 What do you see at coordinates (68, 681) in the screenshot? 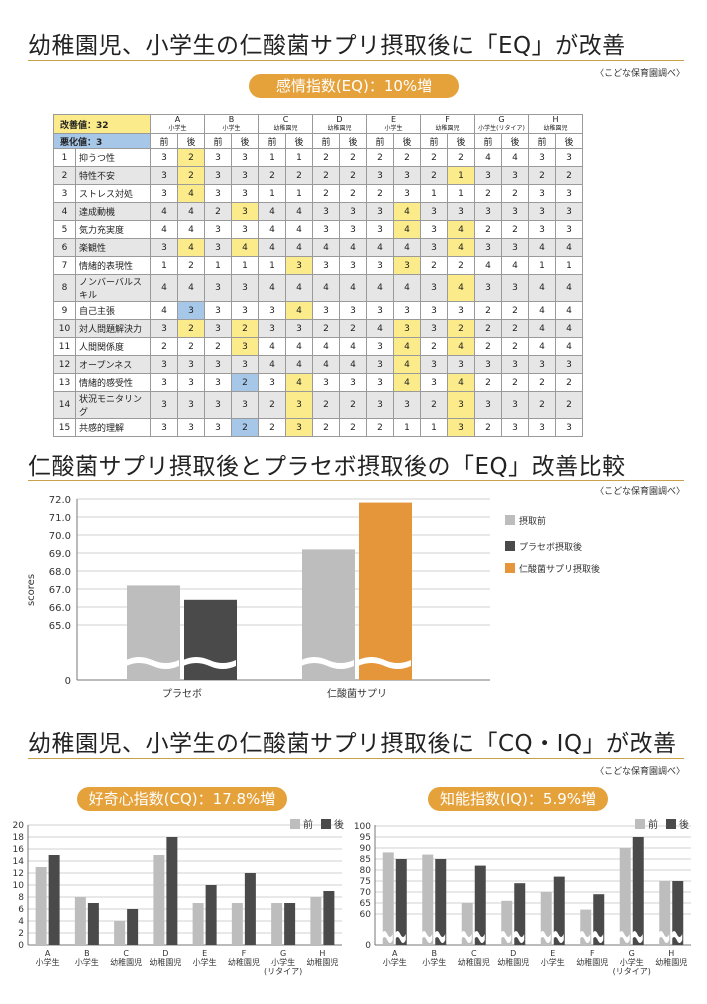
I see `y-tick-label: 0` at bounding box center [68, 681].